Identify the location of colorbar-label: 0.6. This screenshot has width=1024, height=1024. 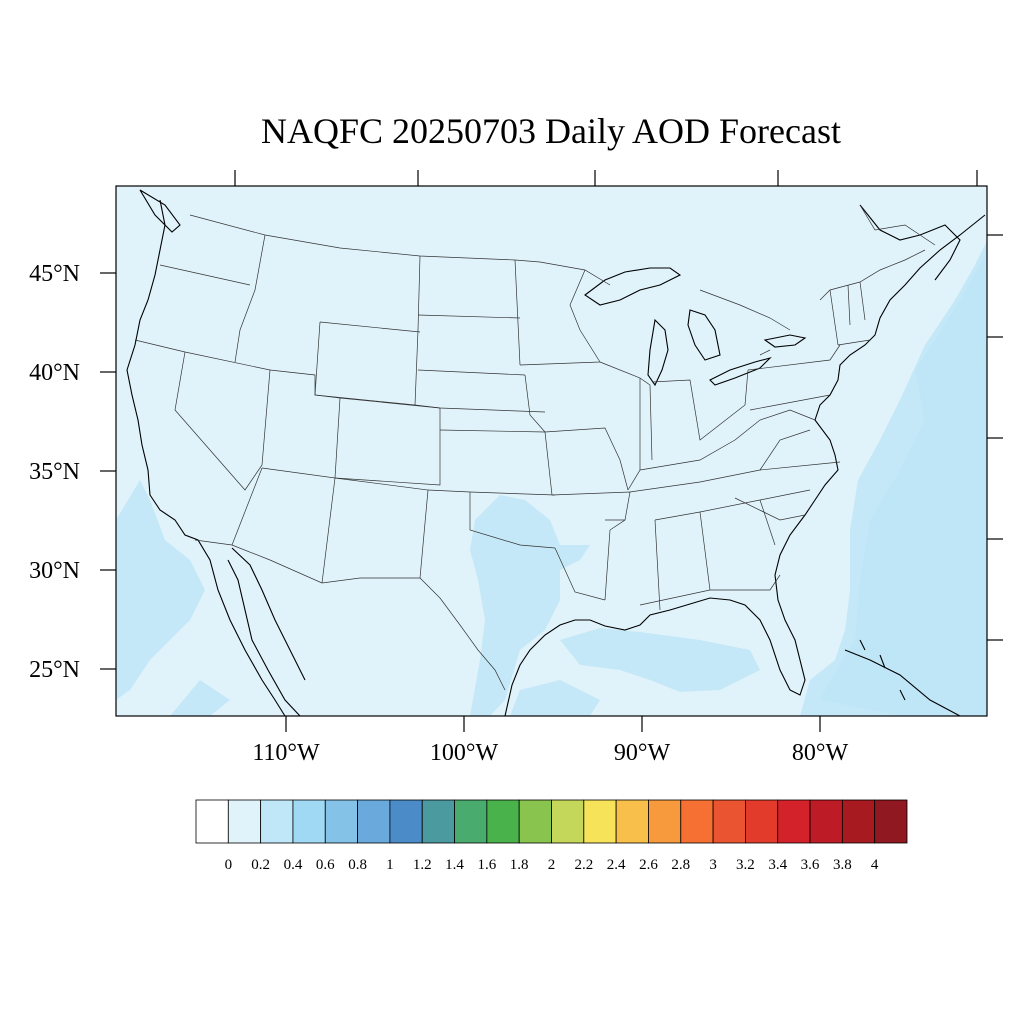
(325, 865).